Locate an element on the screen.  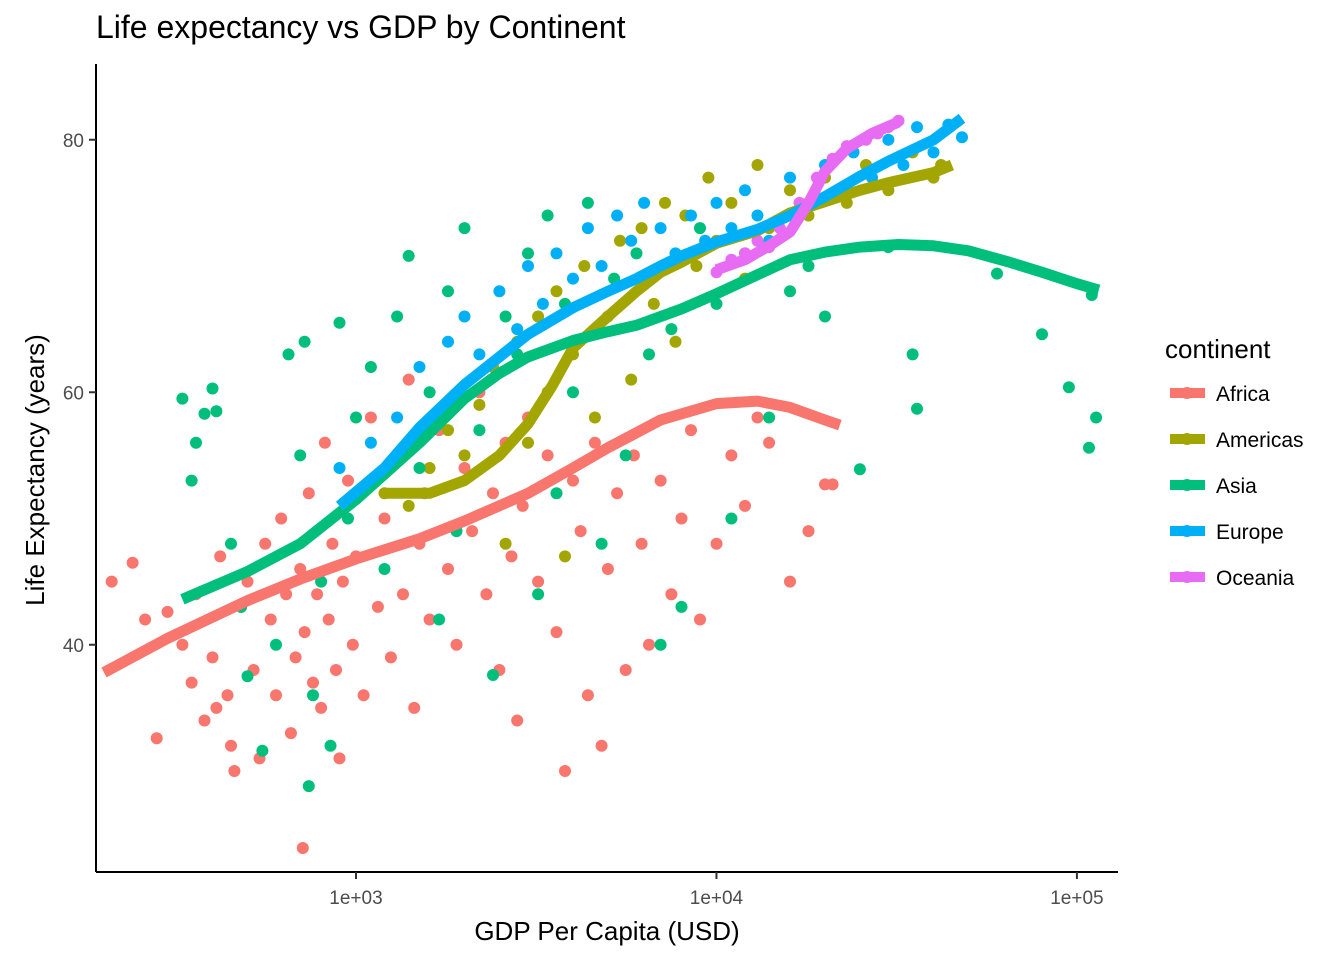
y-tick-label: 40 is located at coordinates (73, 646).